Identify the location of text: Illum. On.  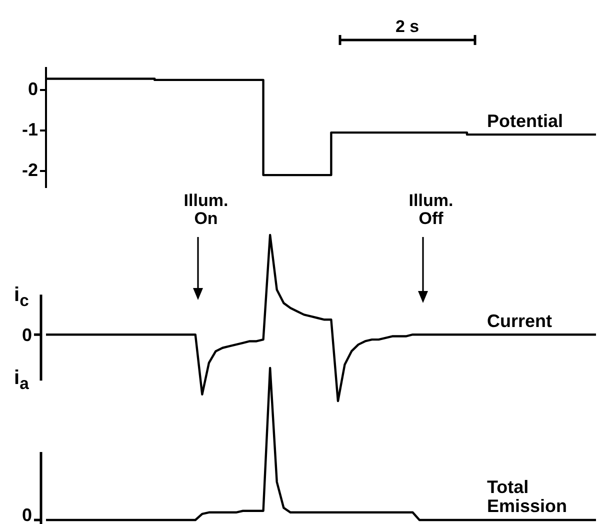
(206, 209).